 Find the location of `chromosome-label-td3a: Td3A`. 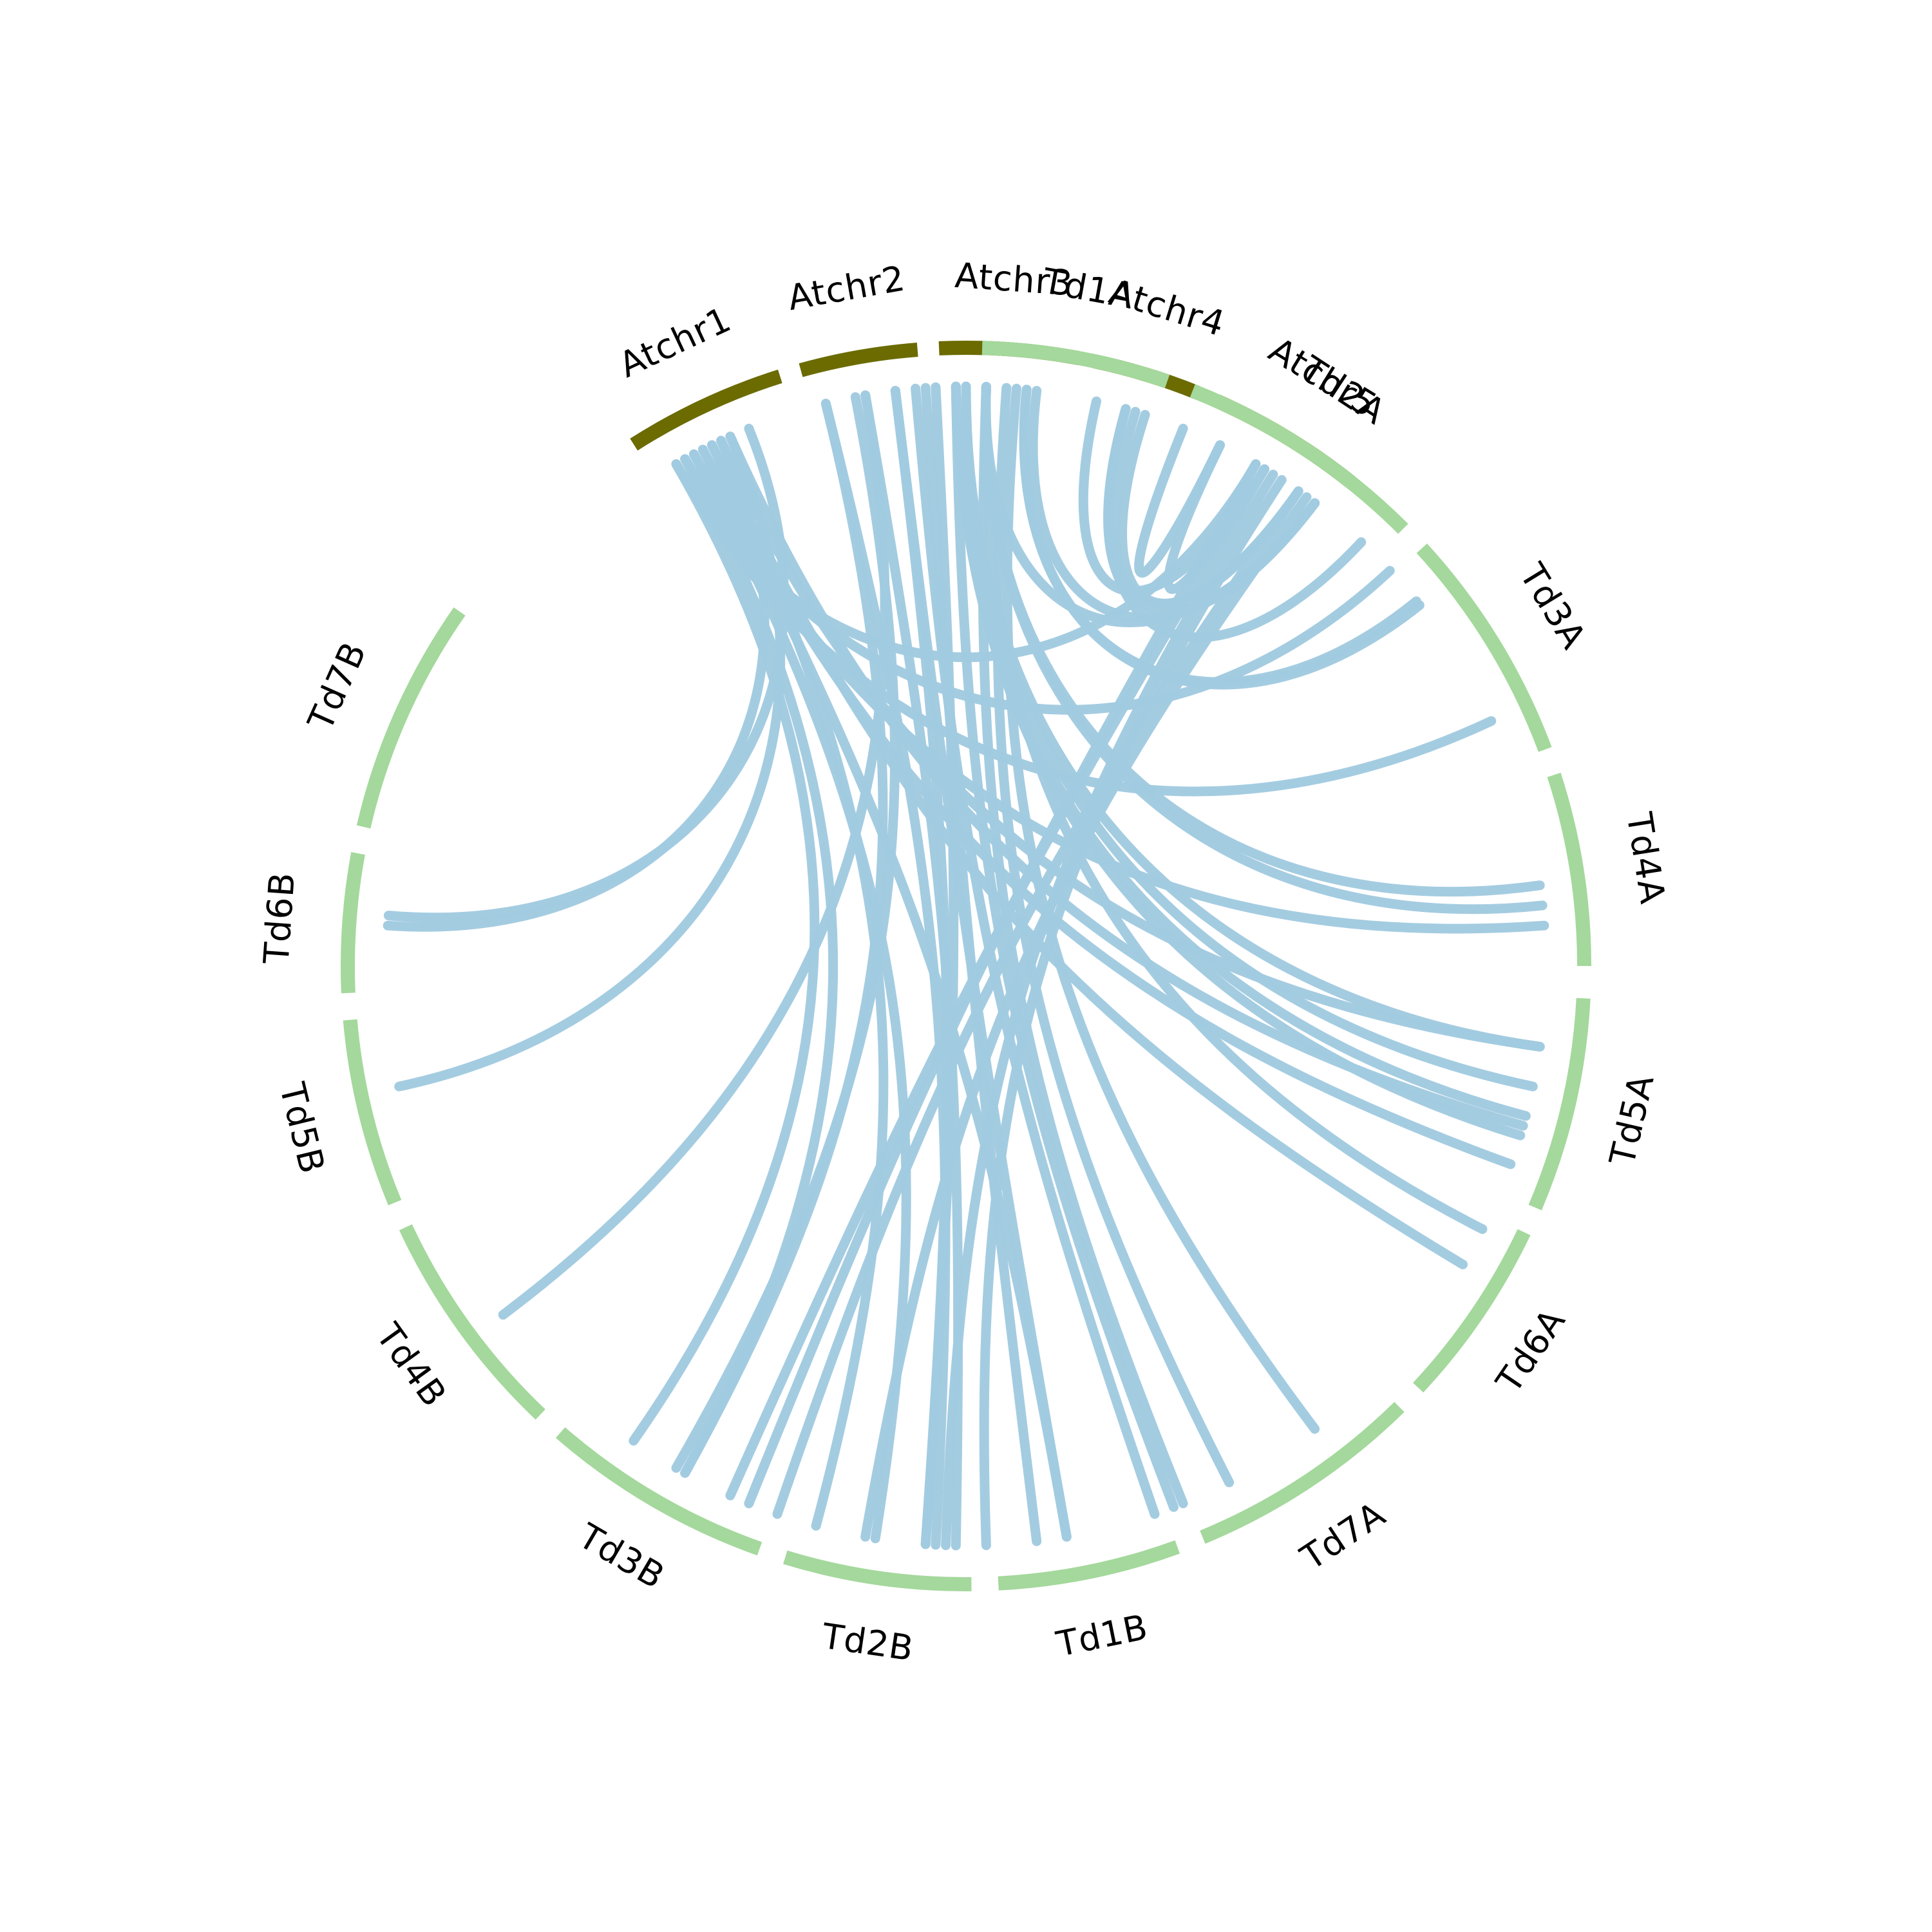

chromosome-label-td3a: Td3A is located at coordinates (1553, 606).